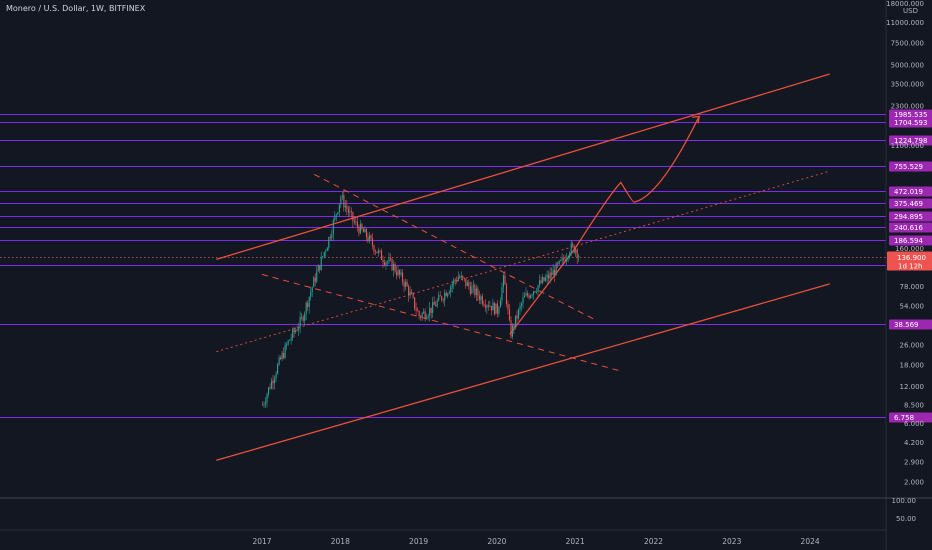 This screenshot has height=550, width=932. What do you see at coordinates (906, 519) in the screenshot?
I see `lower-pane-tick-label: 50.00` at bounding box center [906, 519].